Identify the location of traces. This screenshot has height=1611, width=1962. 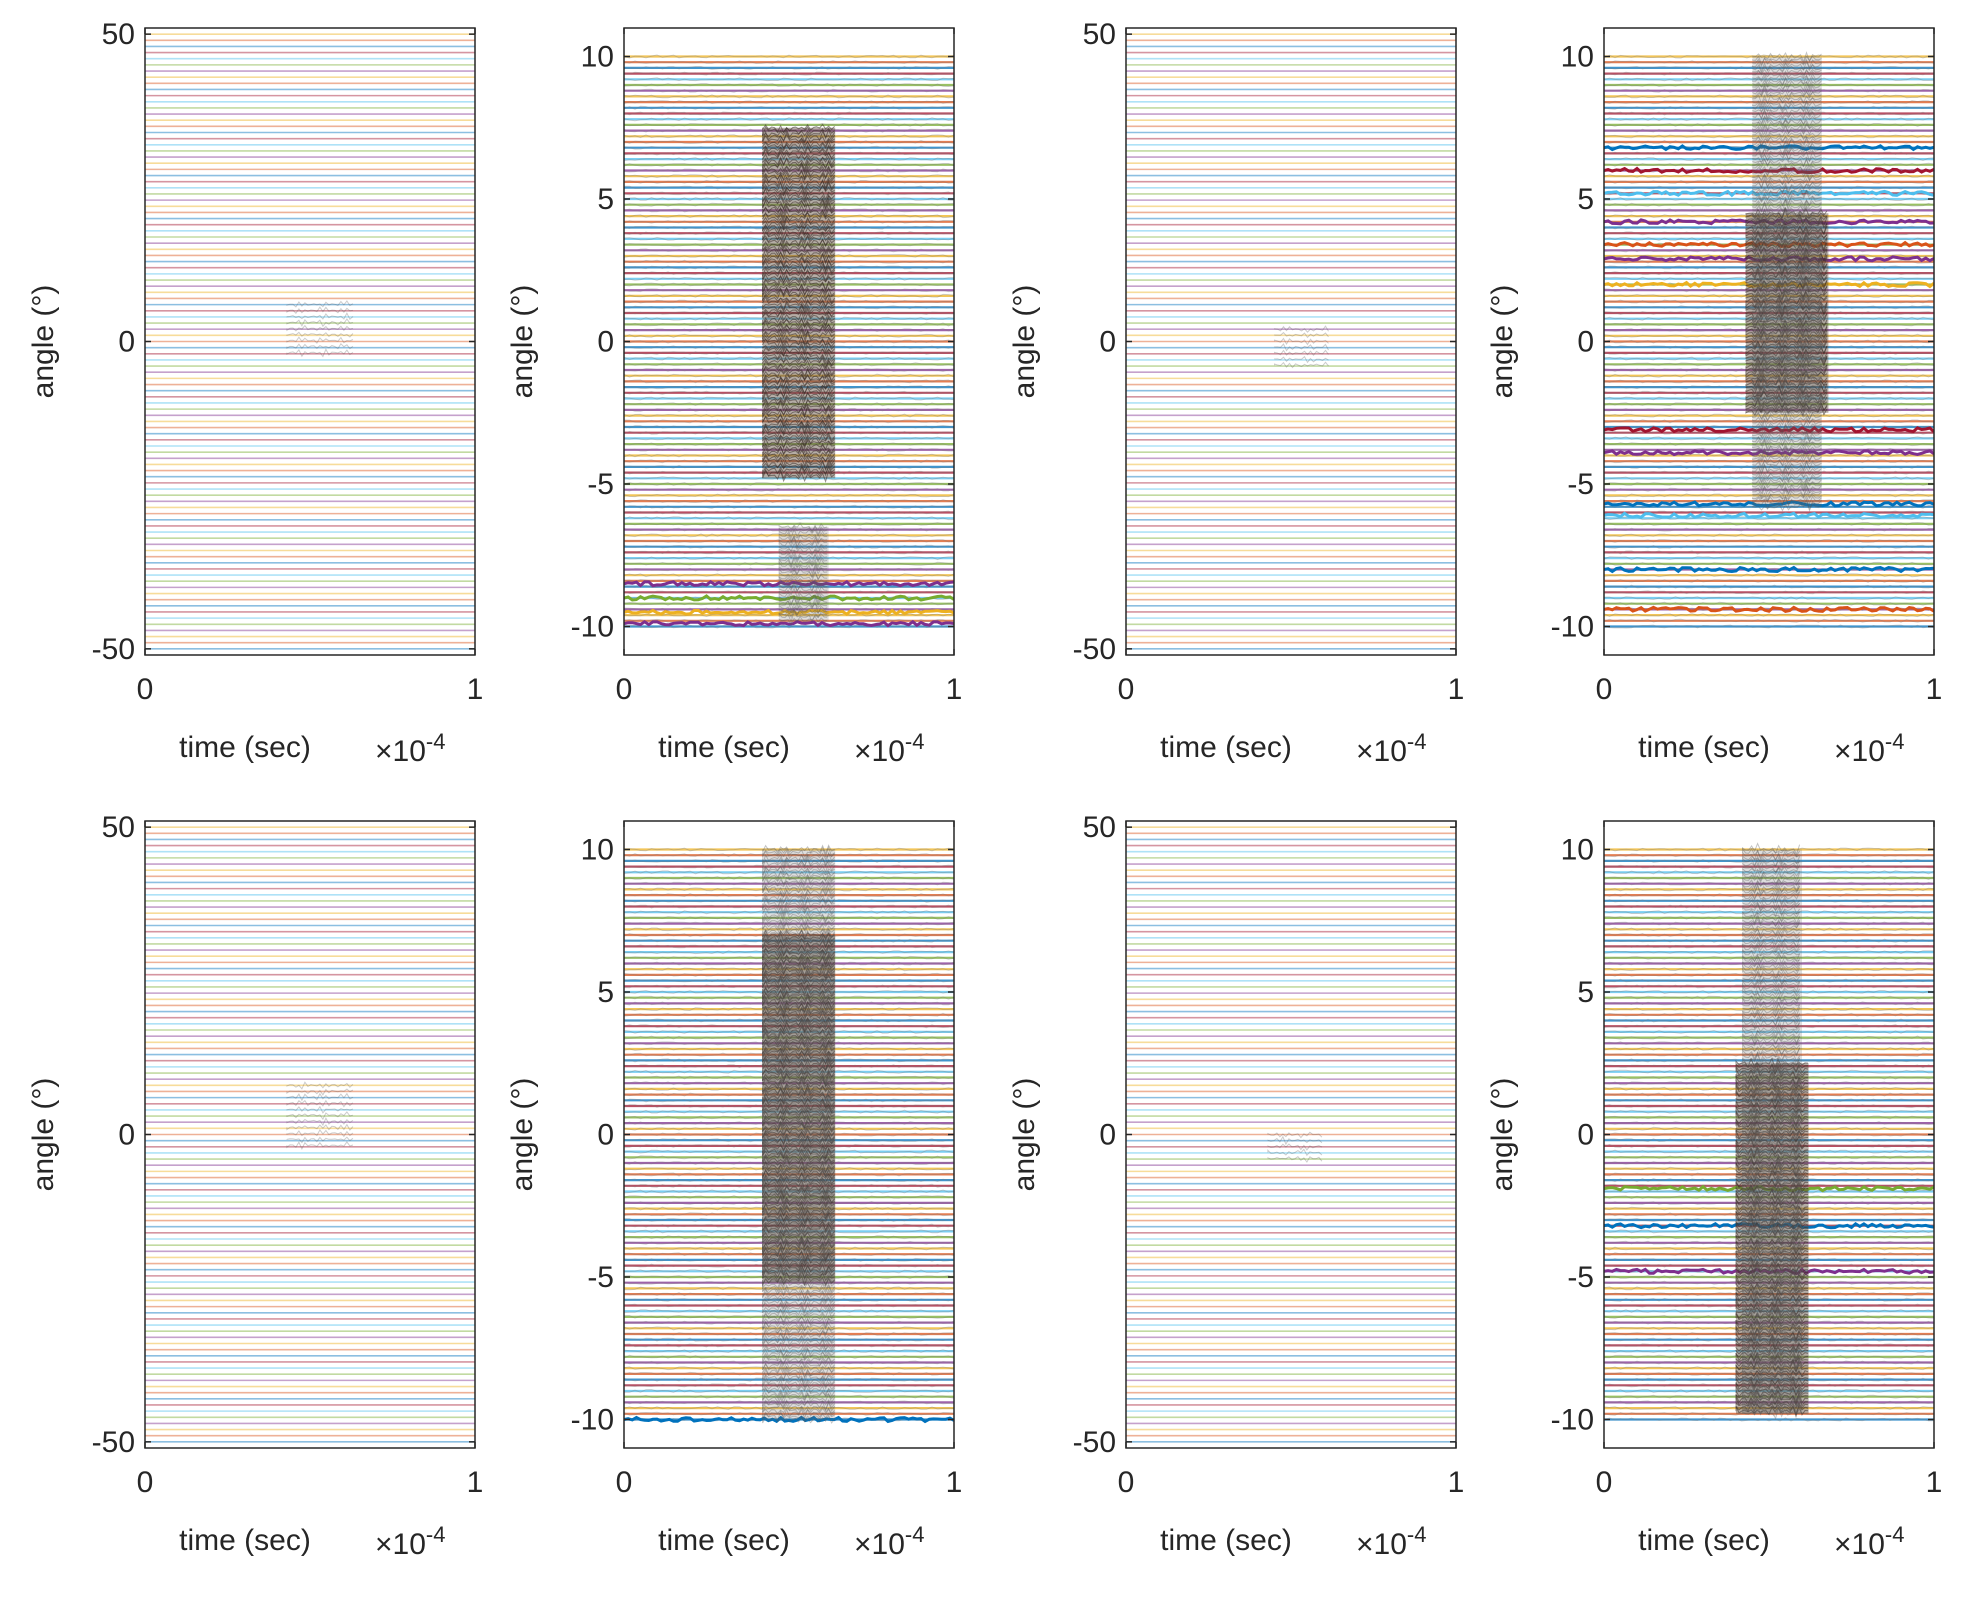
(310, 1134).